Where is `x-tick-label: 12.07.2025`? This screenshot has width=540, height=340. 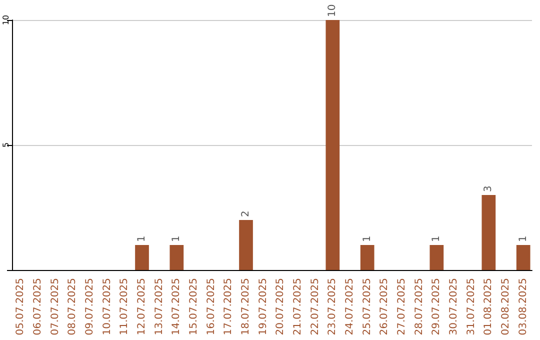
x-tick-label: 12.07.2025 is located at coordinates (142, 307).